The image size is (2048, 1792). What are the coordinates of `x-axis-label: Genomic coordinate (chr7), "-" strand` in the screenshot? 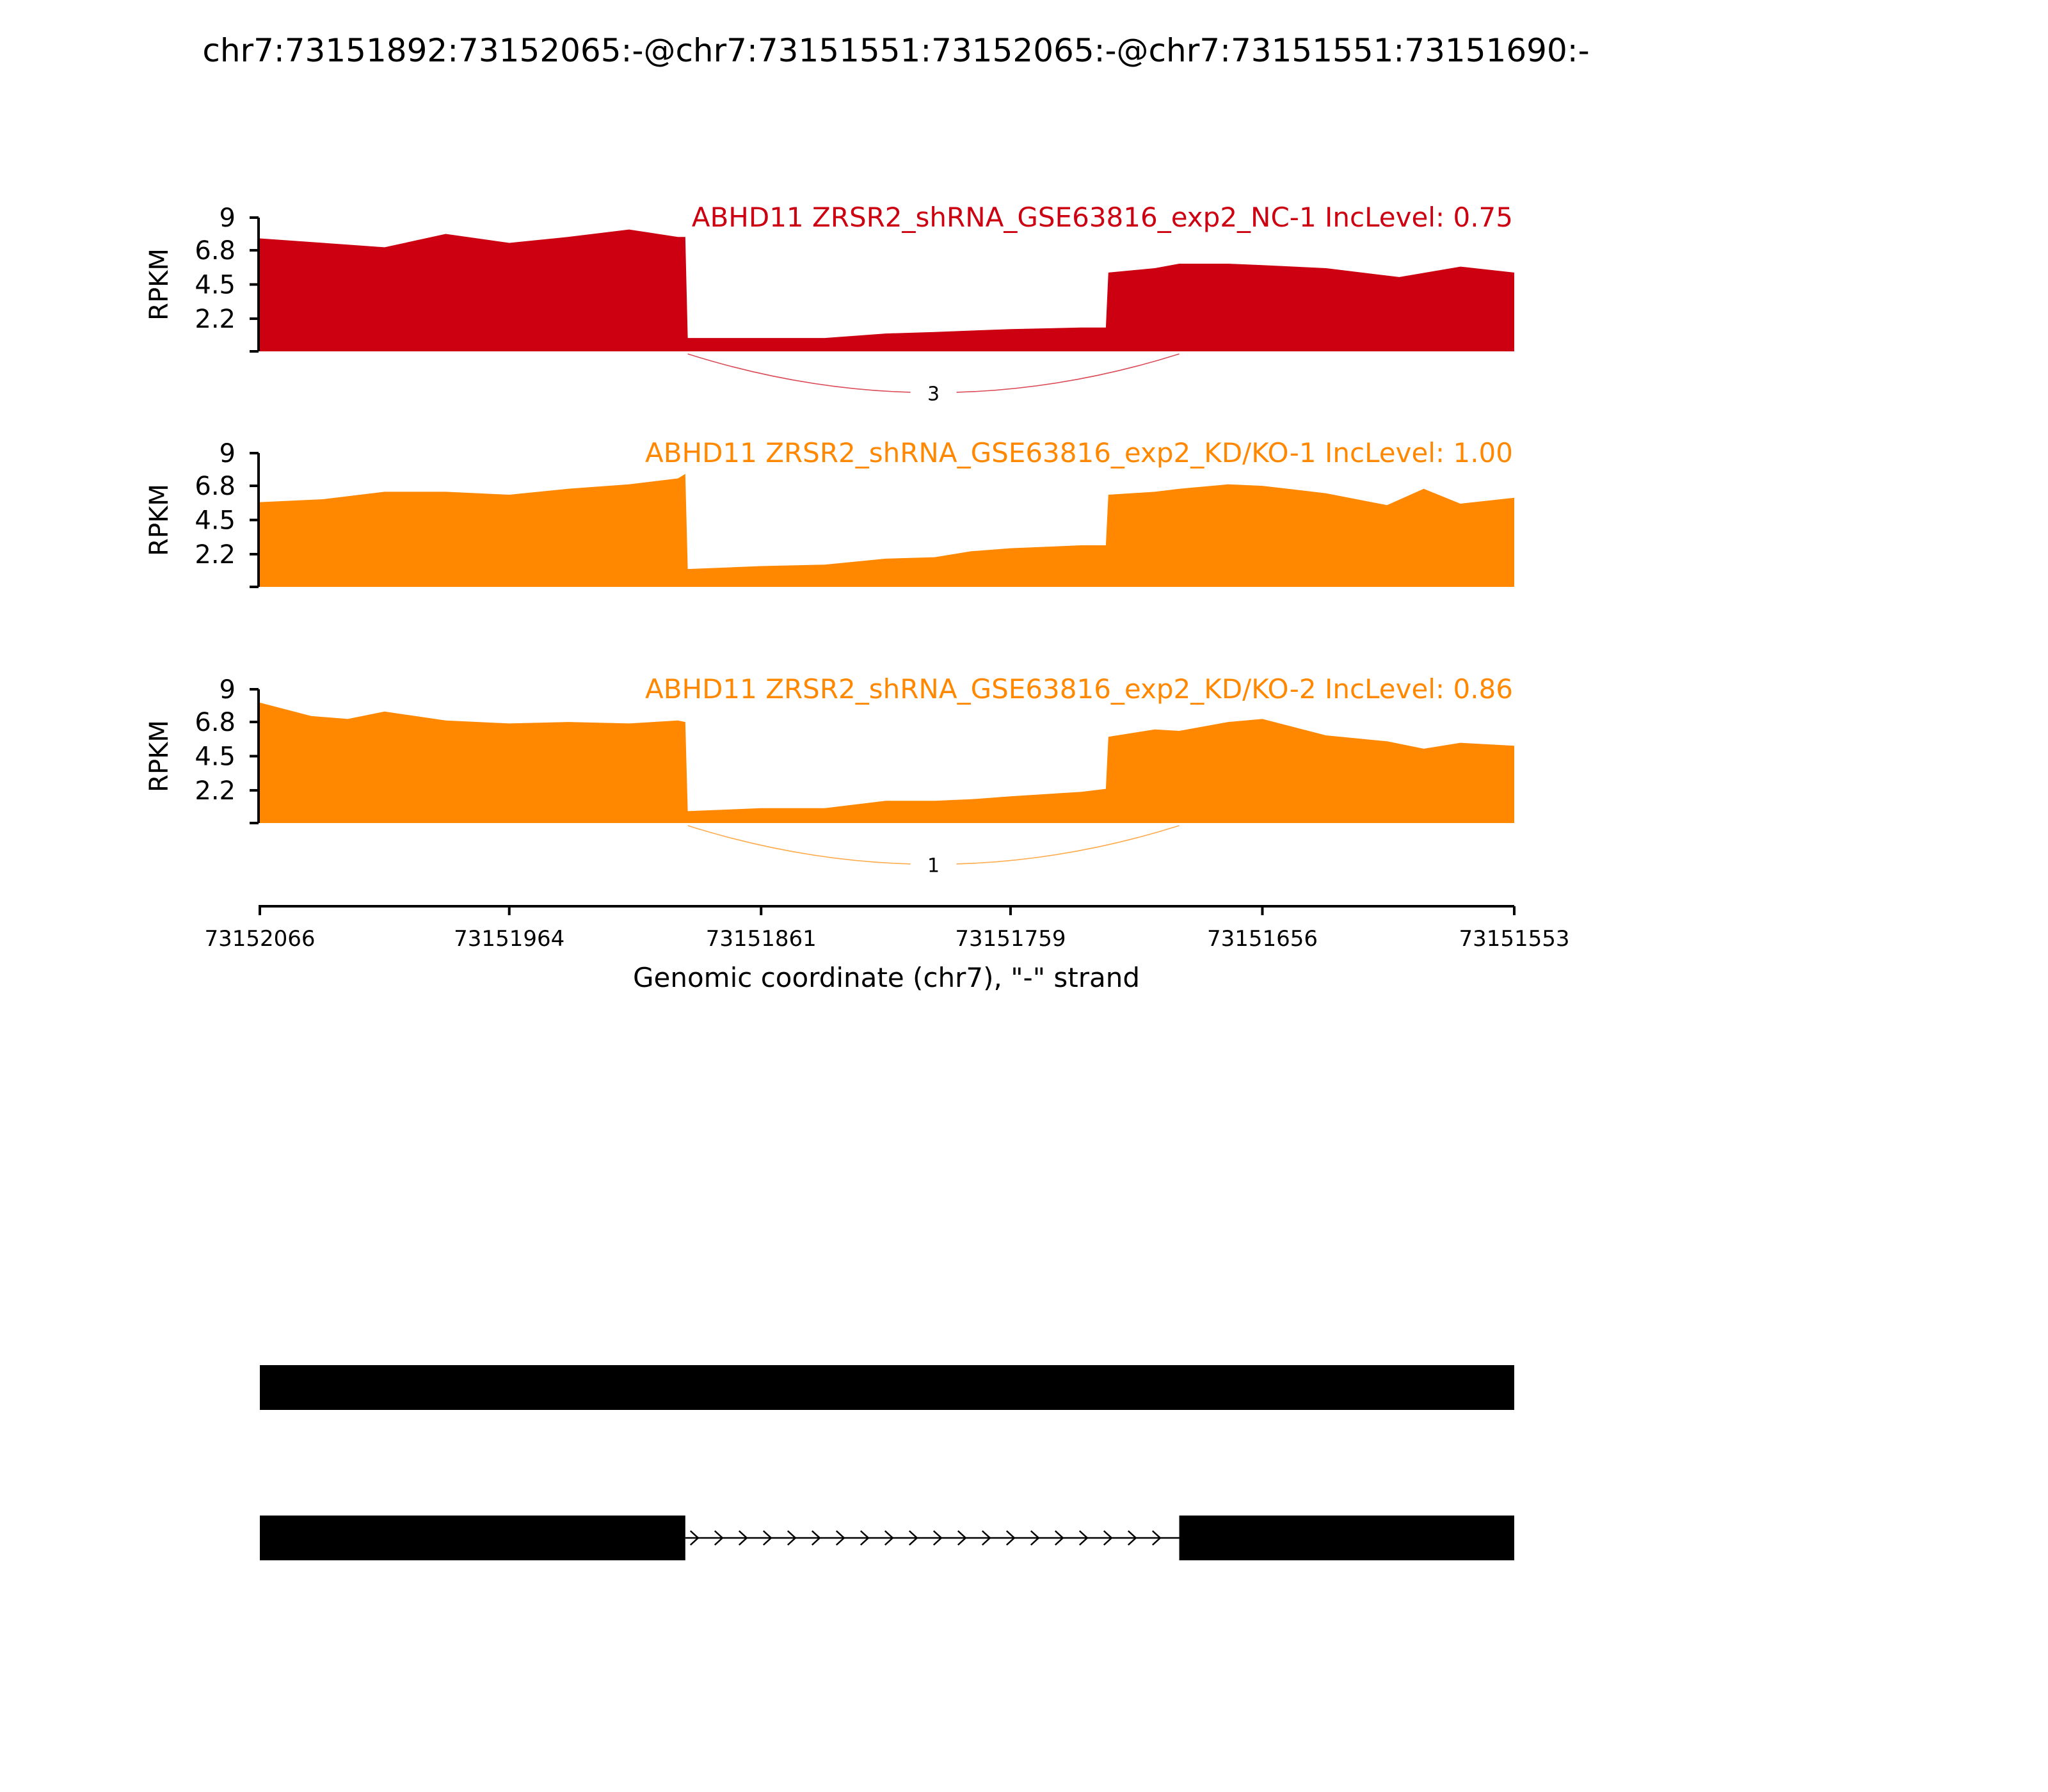 It's located at (886, 977).